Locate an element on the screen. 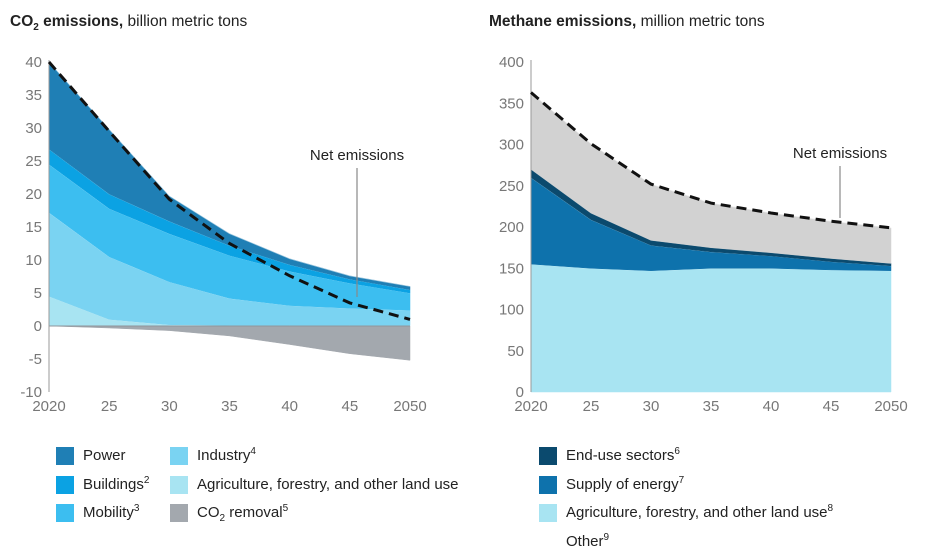 This screenshot has width=928, height=560. co2-y-tick-40: 40 is located at coordinates (33, 62).